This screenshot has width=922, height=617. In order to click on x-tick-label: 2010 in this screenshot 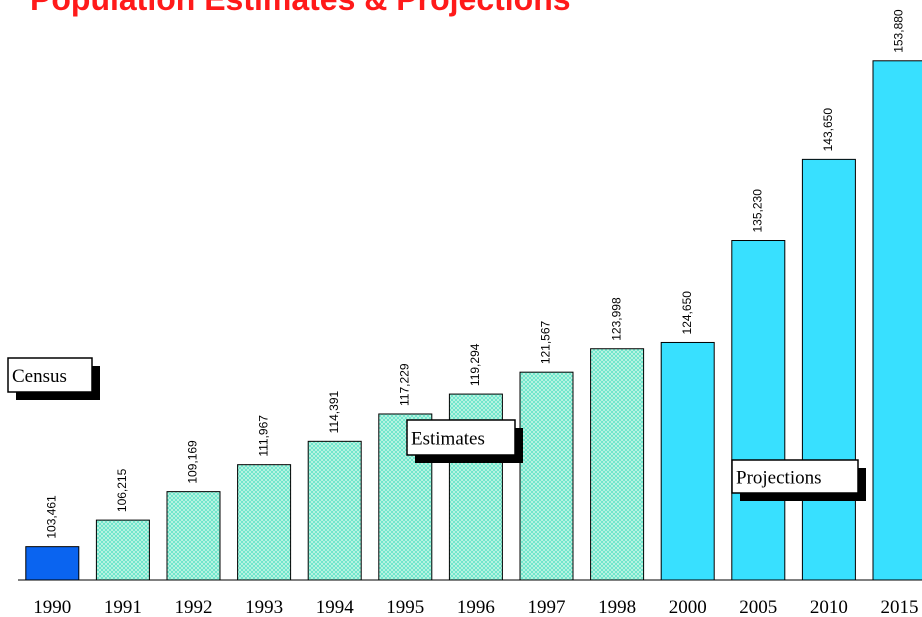, I will do `click(829, 607)`.